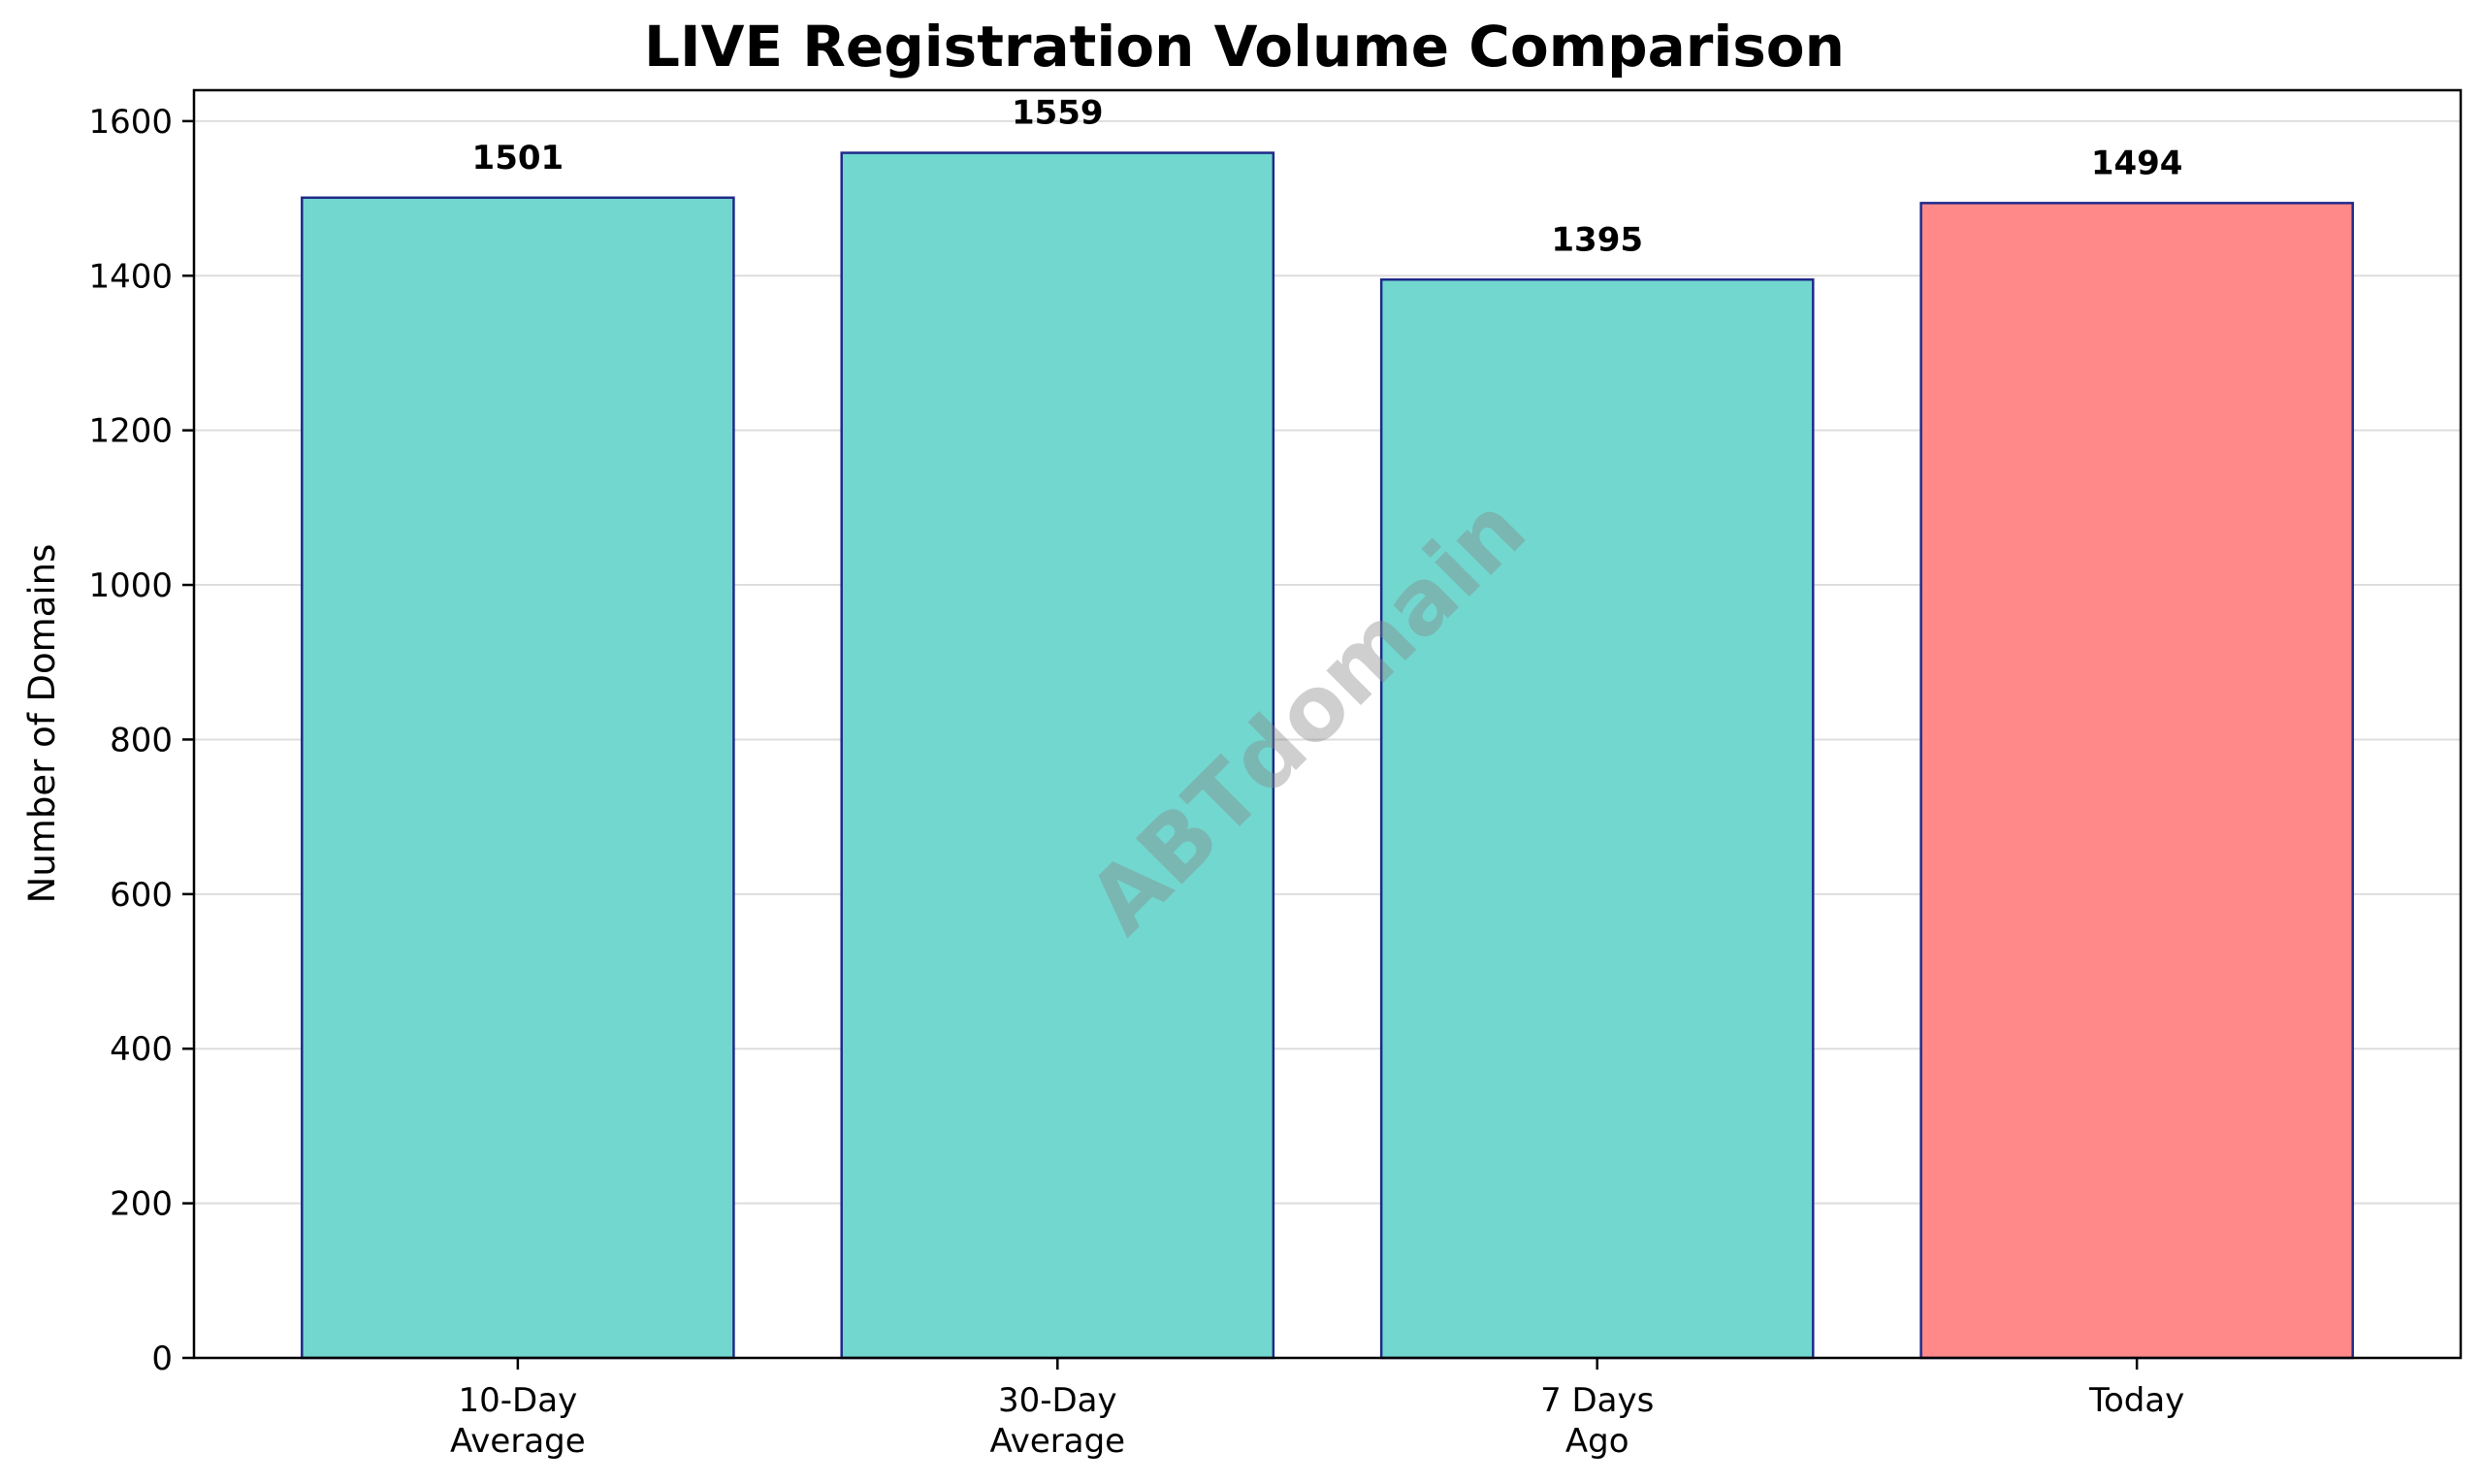 This screenshot has width=2483, height=1484. Describe the element at coordinates (141, 896) in the screenshot. I see `y-tick-label: 600` at that location.